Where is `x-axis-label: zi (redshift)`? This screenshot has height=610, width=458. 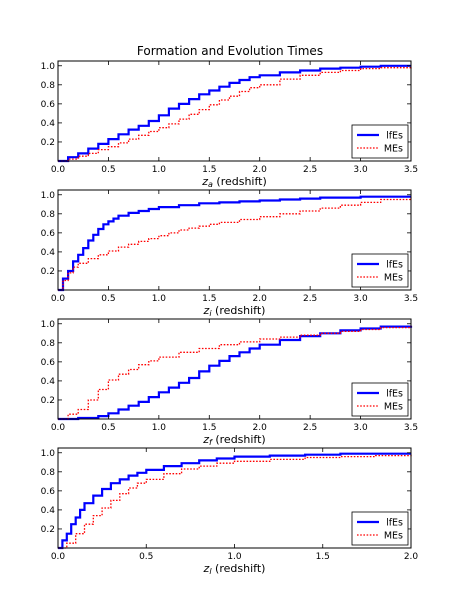
x-axis-label: zi (redshift) is located at coordinates (234, 311).